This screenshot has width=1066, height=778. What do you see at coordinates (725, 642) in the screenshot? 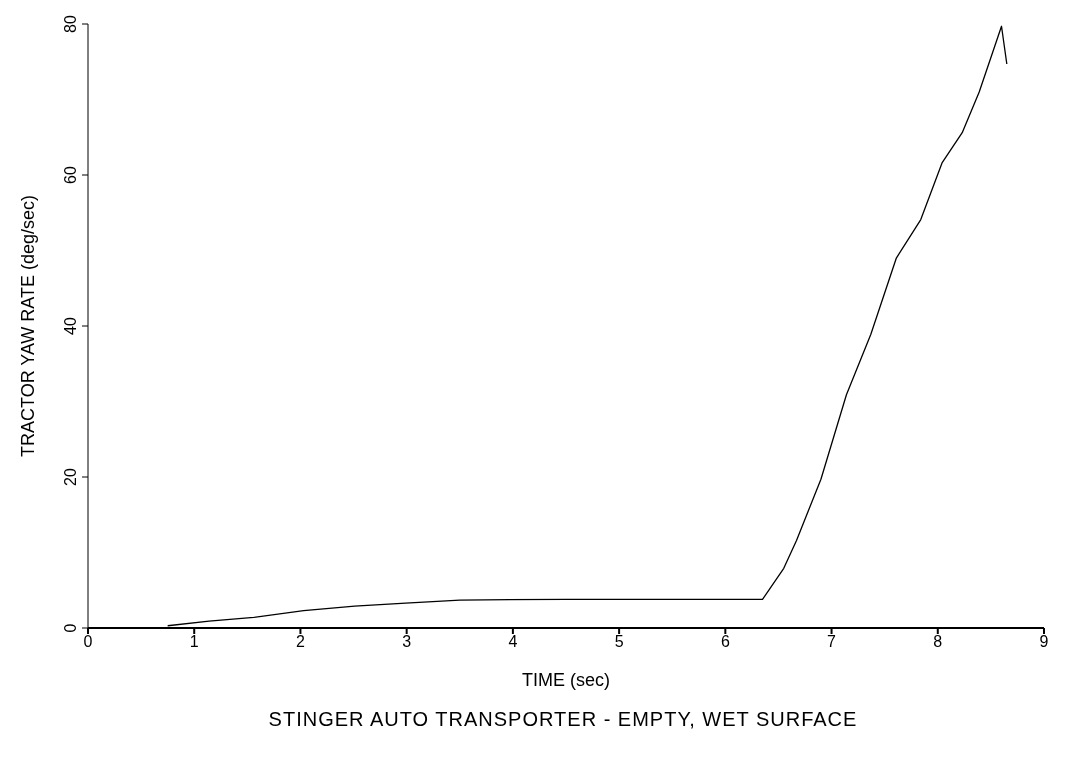
I see `x-tick-label: 6` at bounding box center [725, 642].